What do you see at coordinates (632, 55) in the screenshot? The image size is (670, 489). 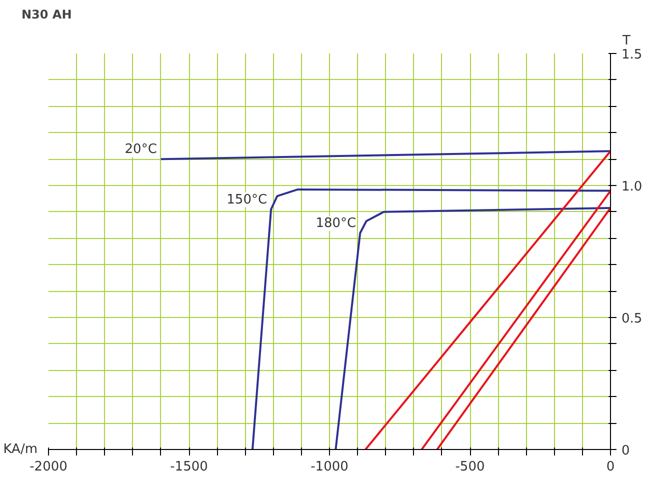 I see `y-tick-label: 1.5` at bounding box center [632, 55].